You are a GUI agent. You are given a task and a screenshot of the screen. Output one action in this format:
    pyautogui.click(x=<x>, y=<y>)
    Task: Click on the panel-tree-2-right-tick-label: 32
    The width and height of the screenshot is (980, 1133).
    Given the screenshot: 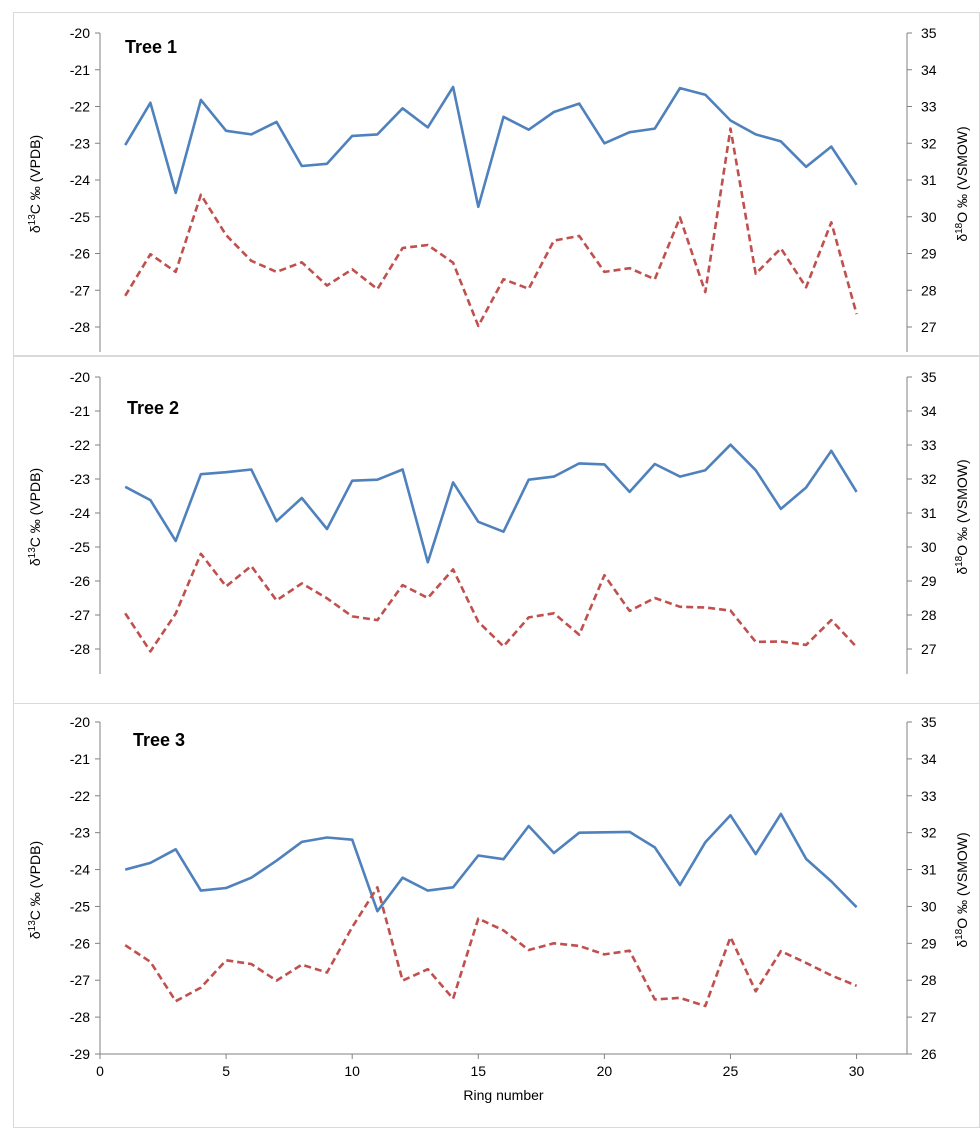 What is the action you would take?
    pyautogui.click(x=929, y=479)
    